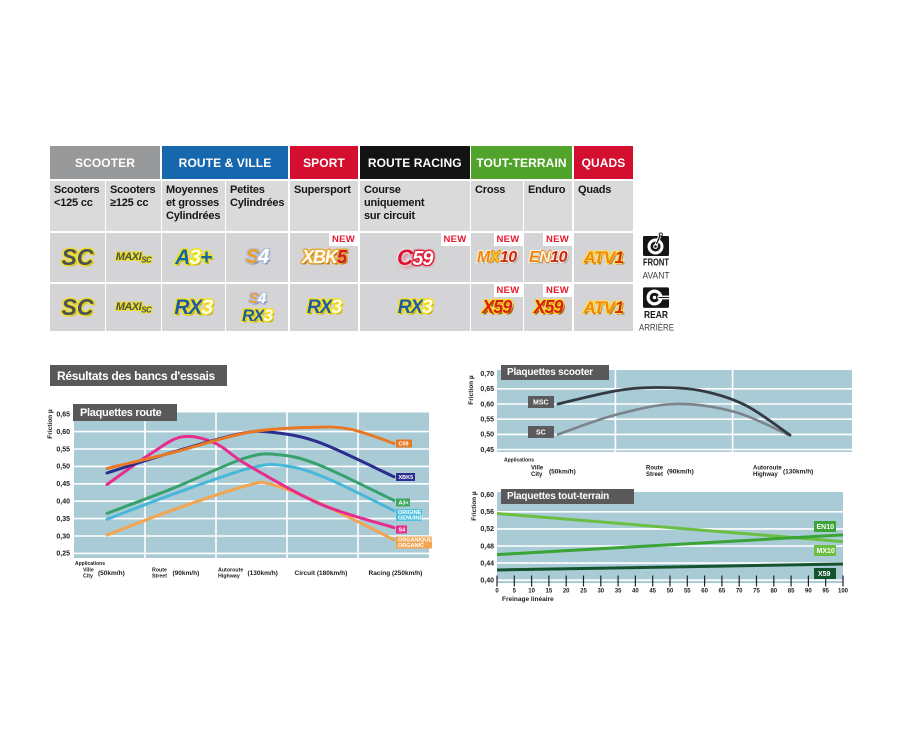 The image size is (900, 752). I want to click on svg-text: Freinage linéaire, so click(528, 599).